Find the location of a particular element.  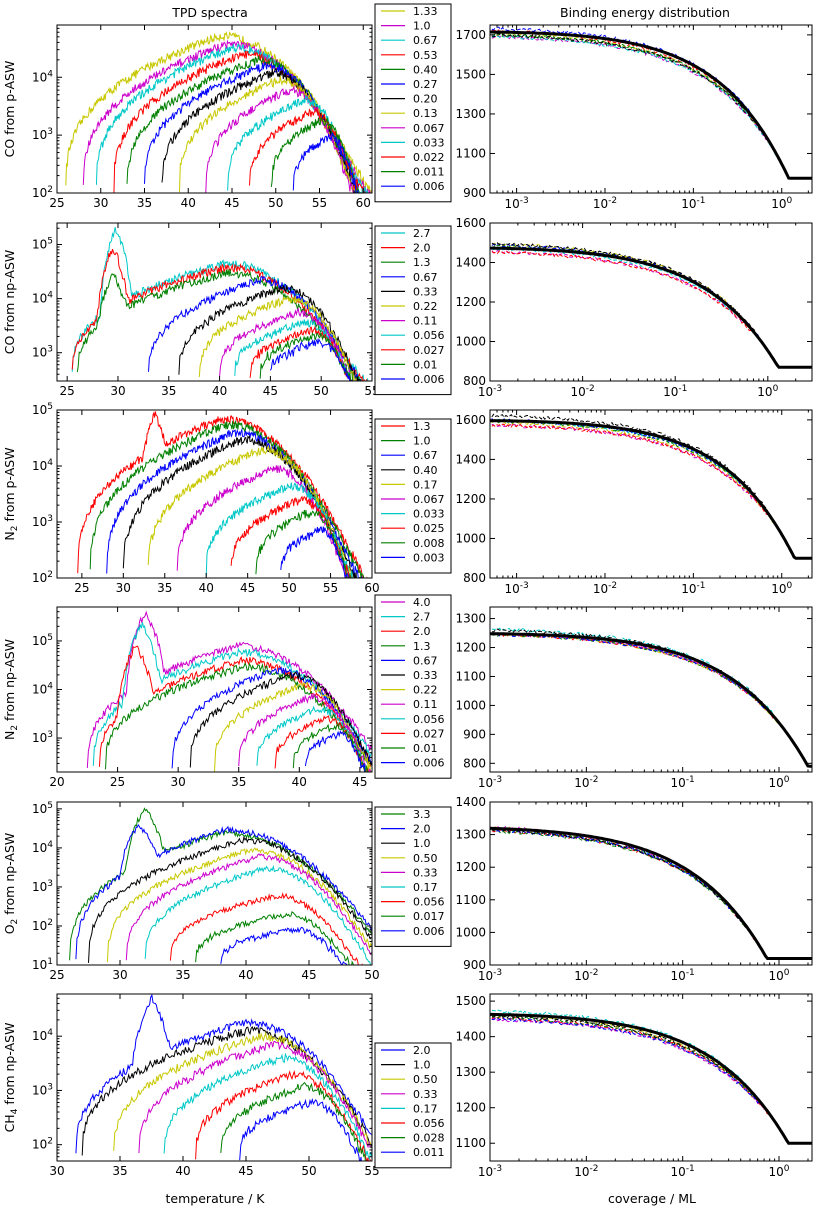

be-y-tick-label: 1000 is located at coordinates (470, 538).